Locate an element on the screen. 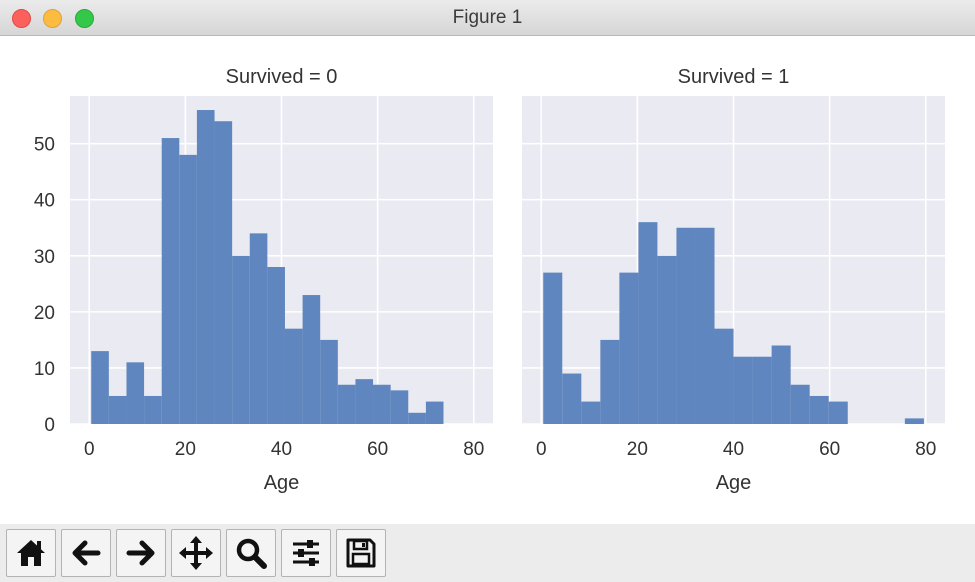 The width and height of the screenshot is (975, 582). y-tick-label: 0 is located at coordinates (49, 425).